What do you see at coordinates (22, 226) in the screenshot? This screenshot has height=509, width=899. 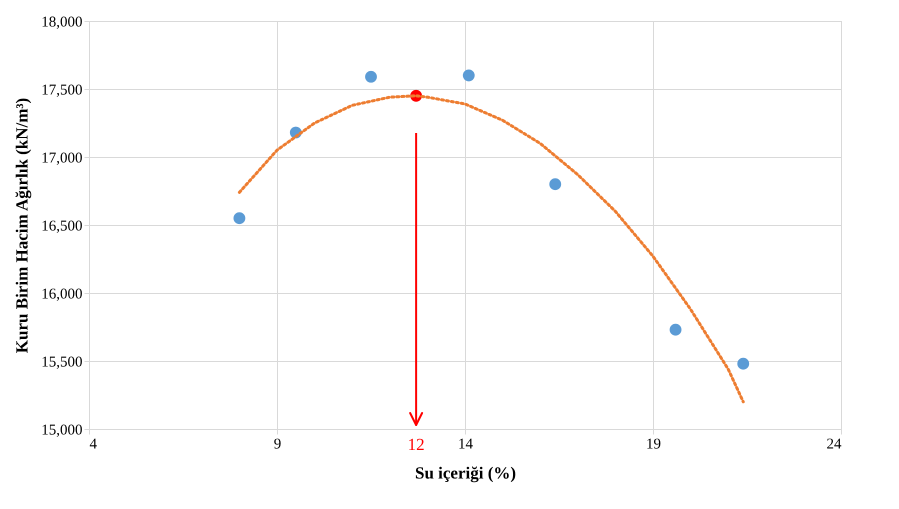 I see `y-axis-title: Kuru Birim Hacim Ağırlık (kN/m³)` at bounding box center [22, 226].